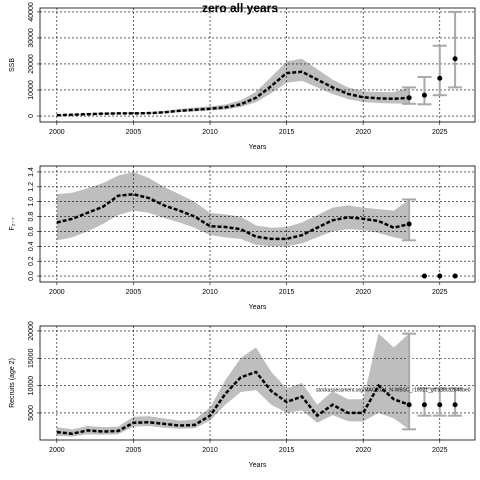 Image resolution: width=480 pixels, height=480 pixels. Describe the element at coordinates (31, 413) in the screenshot. I see `y-tick-label: 5000` at that location.